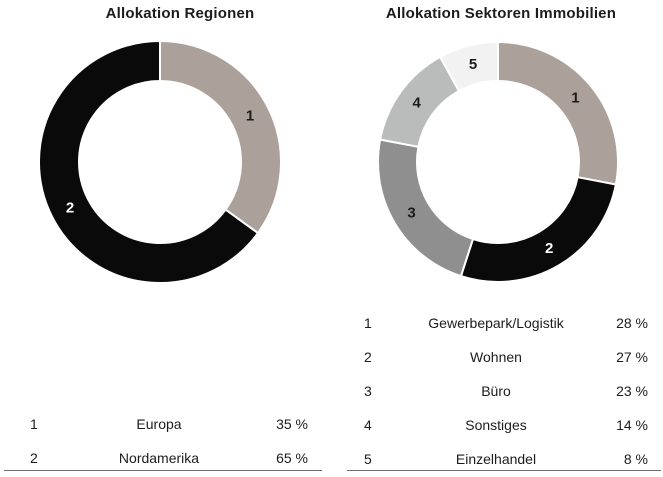  I want to click on legend-row-percent: 65 %, so click(292, 458).